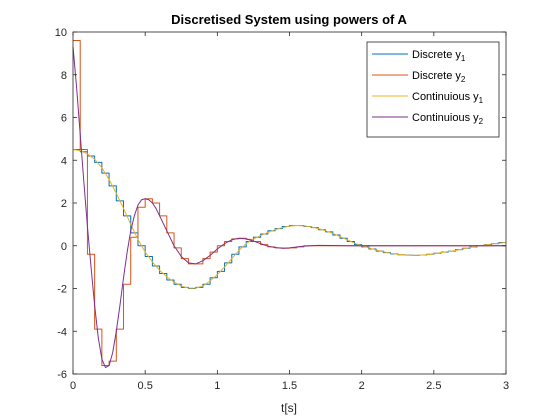  I want to click on y-tick-label: -6, so click(62, 375).